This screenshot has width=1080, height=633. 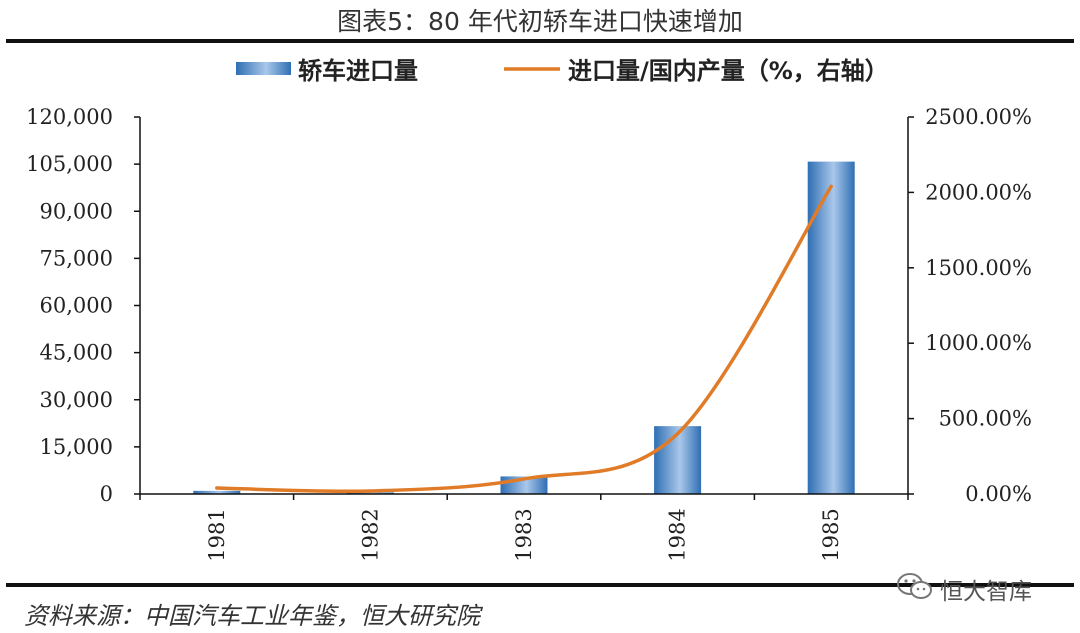 What do you see at coordinates (998, 494) in the screenshot?
I see `right-axis-tick-label: 0.00%` at bounding box center [998, 494].